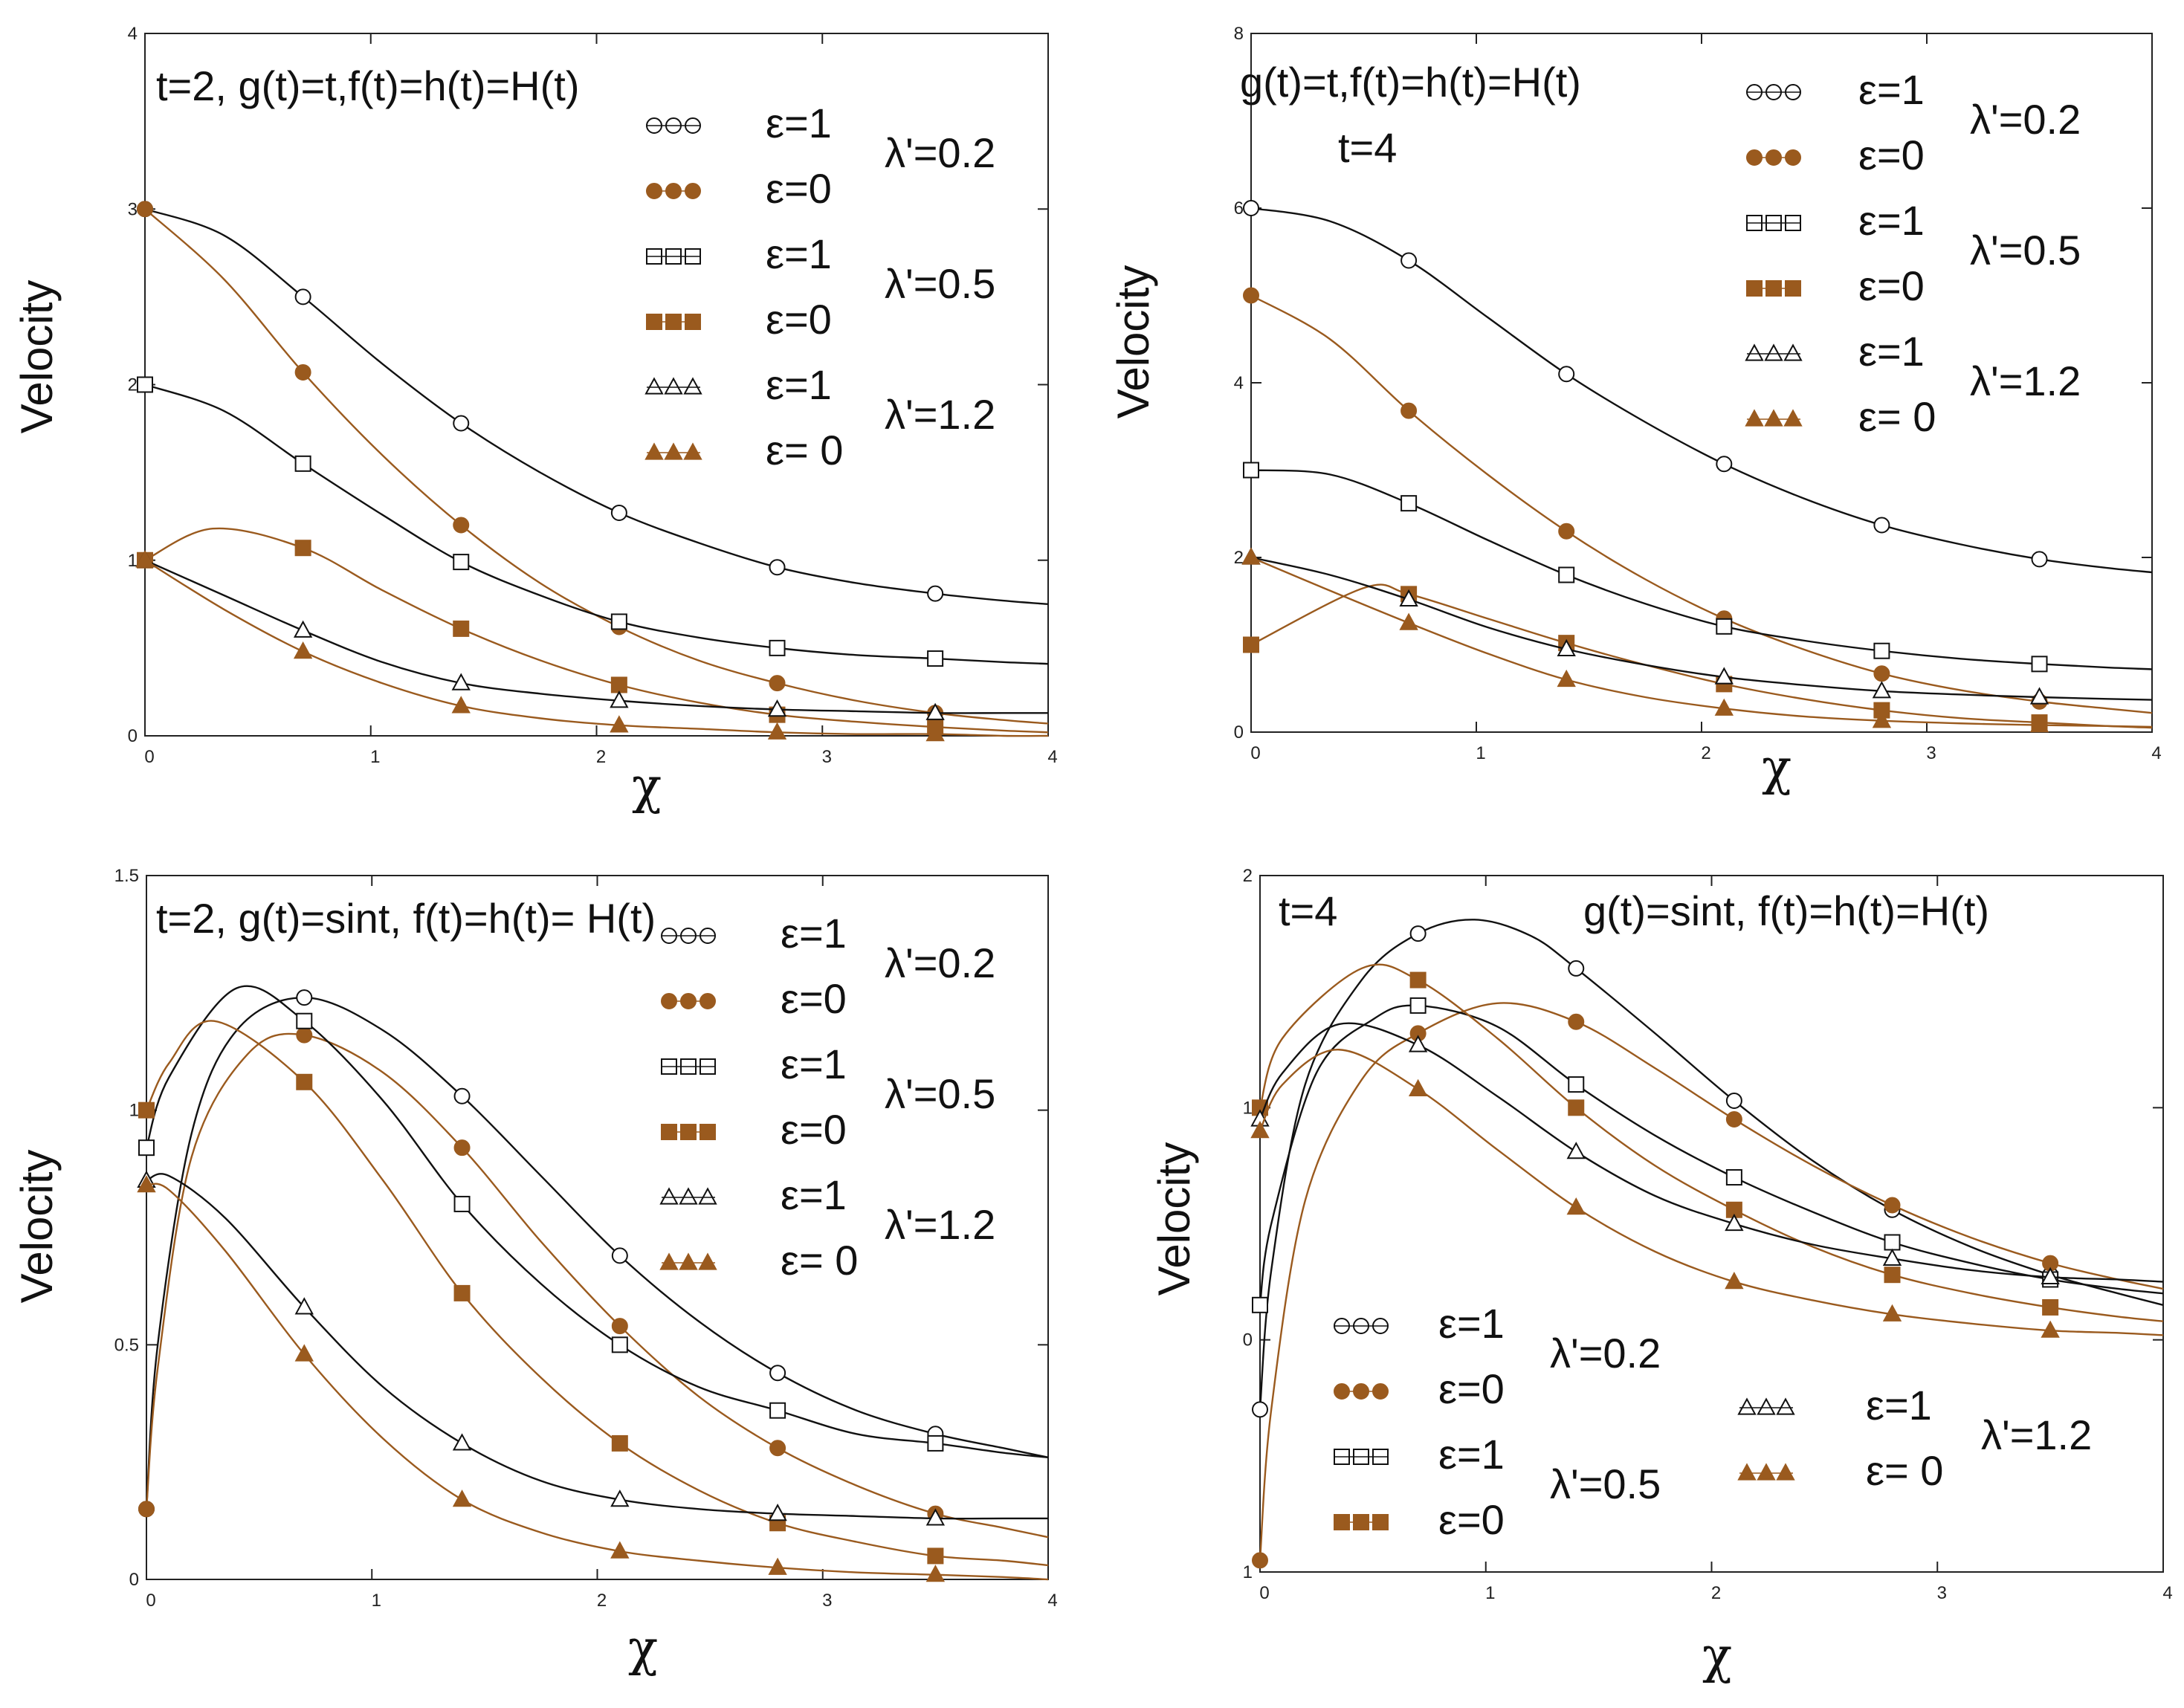 The height and width of the screenshot is (1708, 2184). I want to click on y-tick-label: 0, so click(1248, 1340).